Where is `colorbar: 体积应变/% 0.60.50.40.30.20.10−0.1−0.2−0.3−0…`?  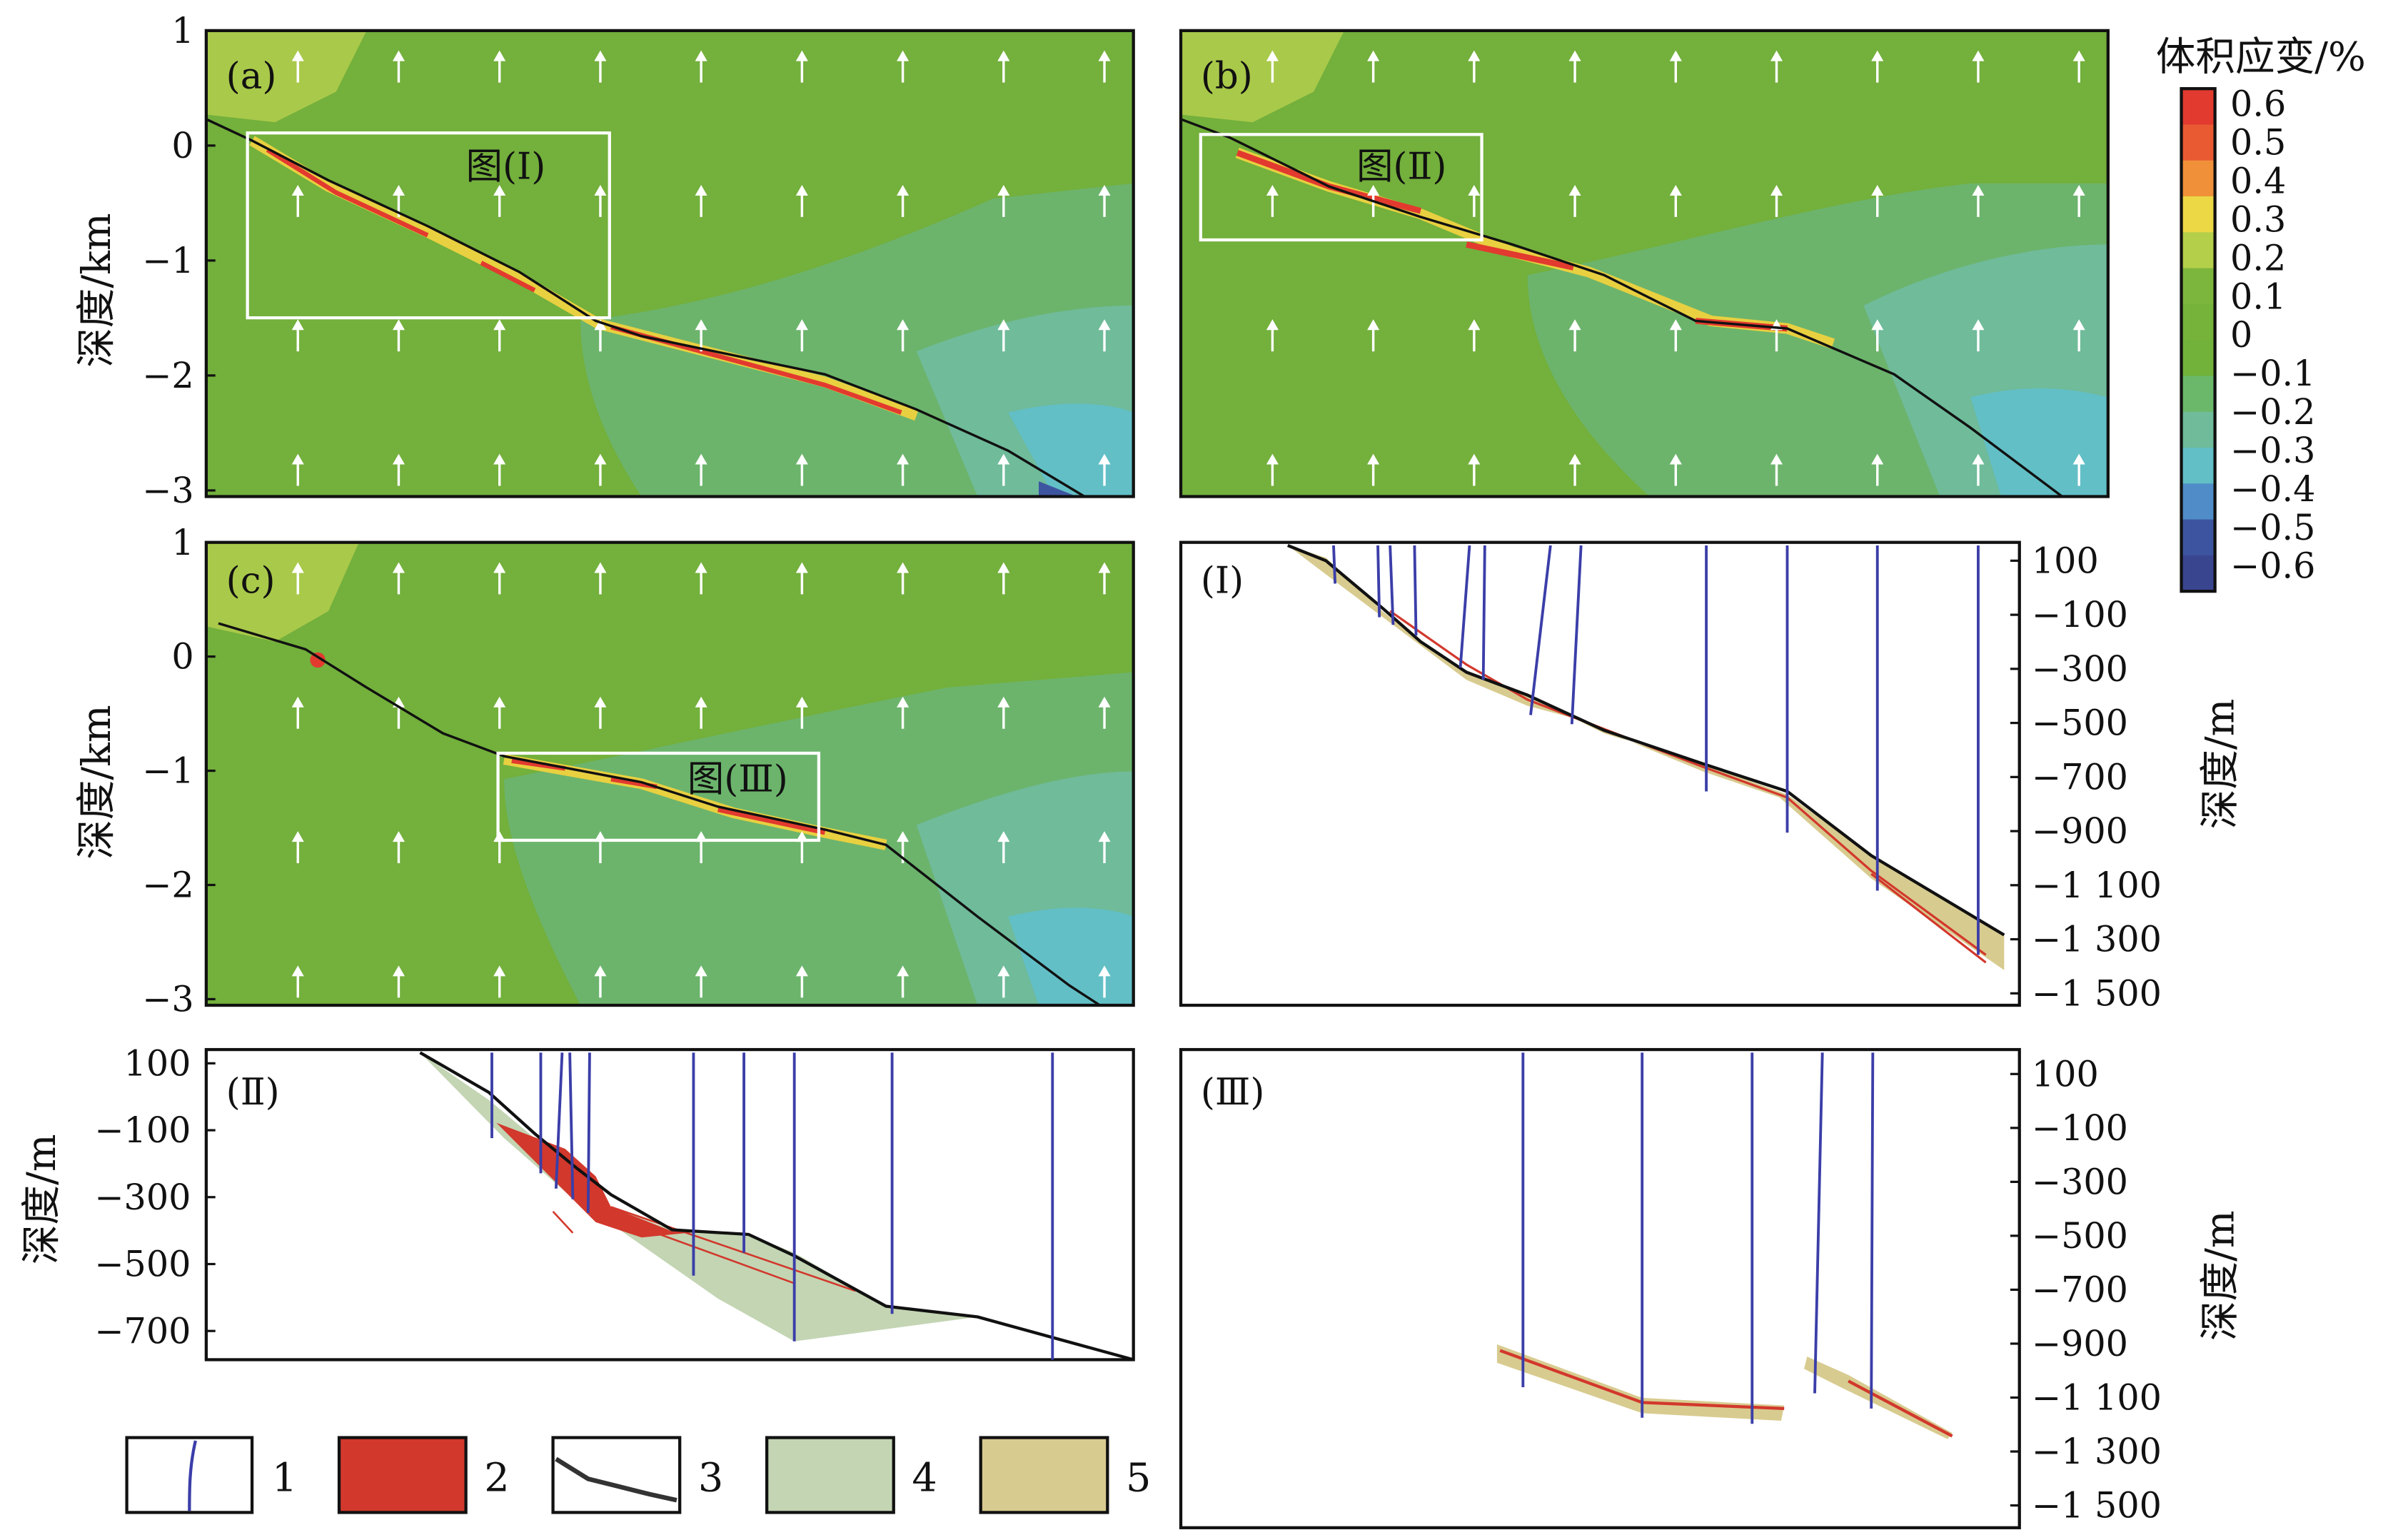
colorbar: 体积应变/% 0.60.50.40.30.20.10−0.1−0.2−0.3−0… is located at coordinates (2261, 313).